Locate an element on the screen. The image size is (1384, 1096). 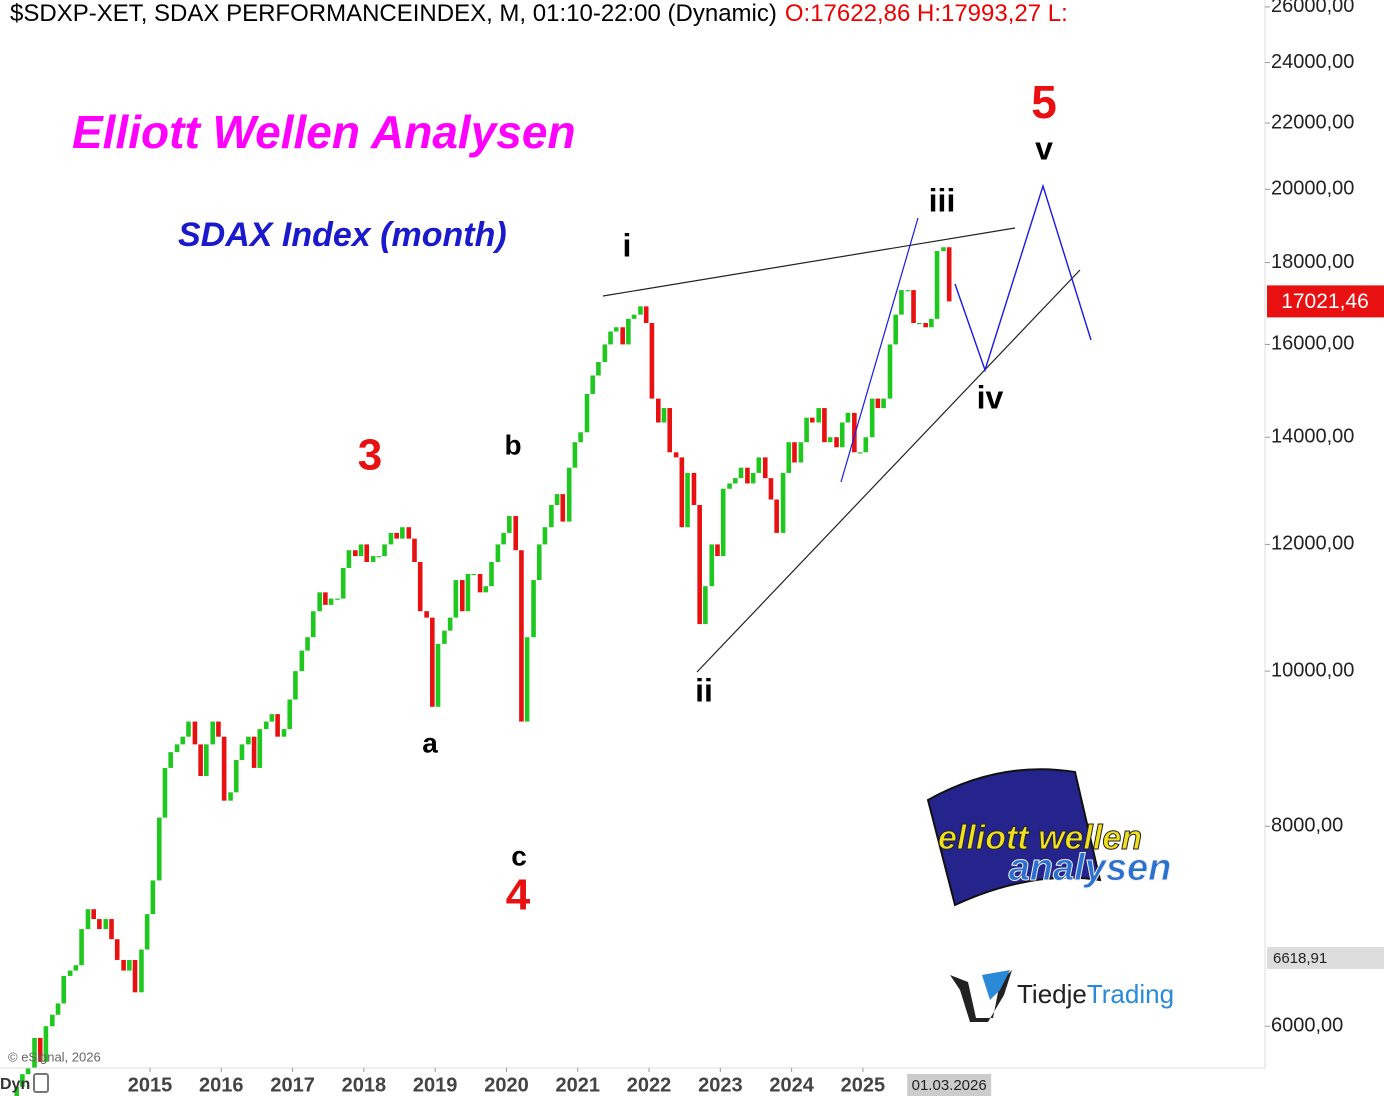
wave-label: iv is located at coordinates (990, 397).